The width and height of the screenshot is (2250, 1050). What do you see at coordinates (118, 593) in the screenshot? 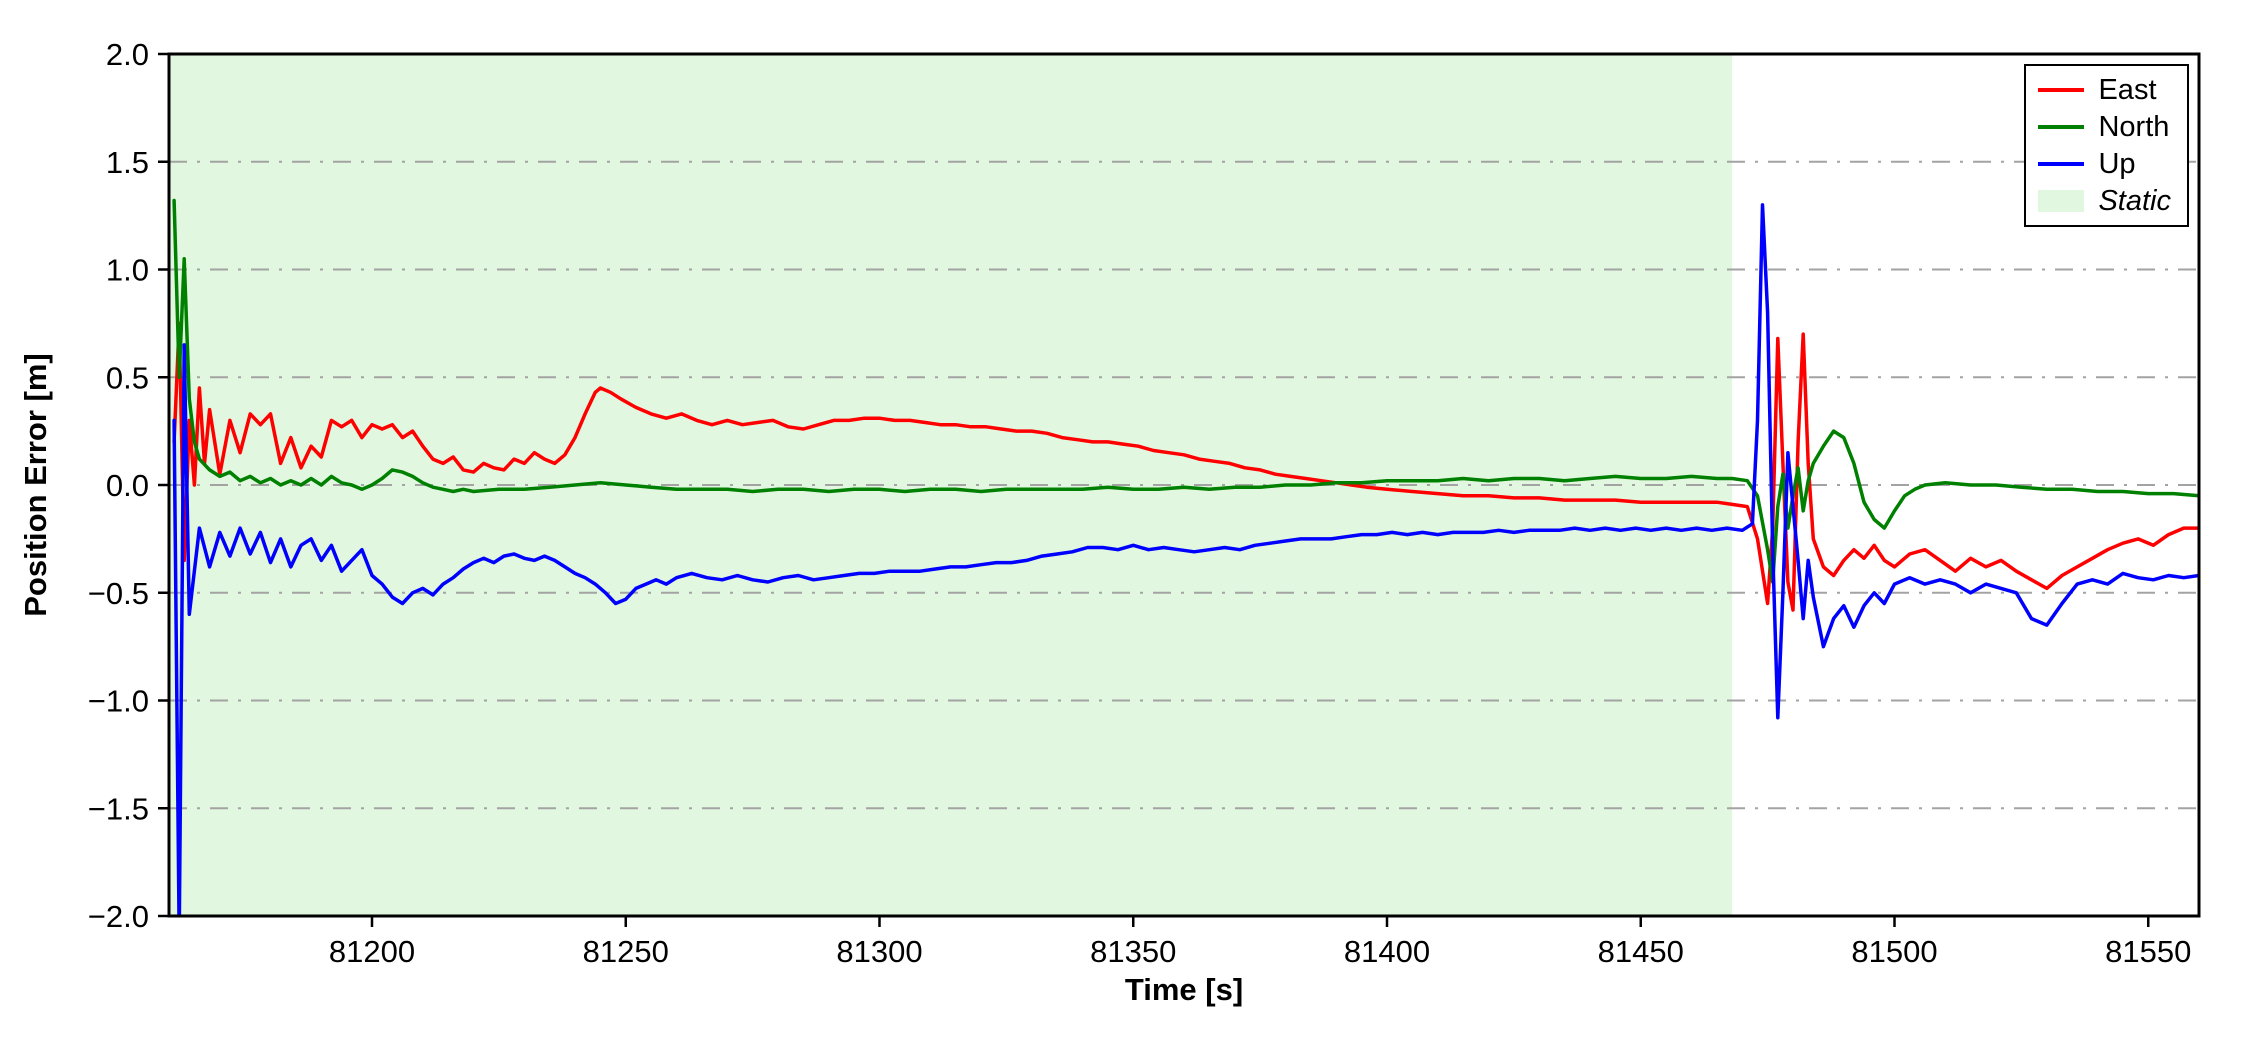
I see `y-tick-label: −0.5` at bounding box center [118, 593].